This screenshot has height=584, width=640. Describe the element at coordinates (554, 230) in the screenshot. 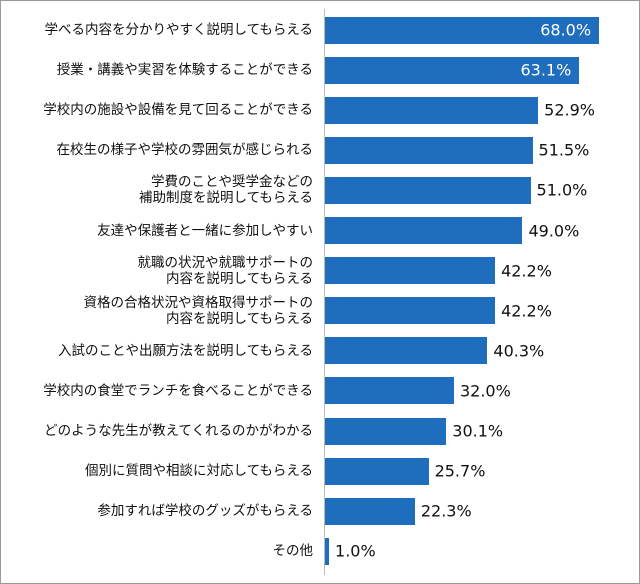

I see `value-label: 49.0%` at that location.